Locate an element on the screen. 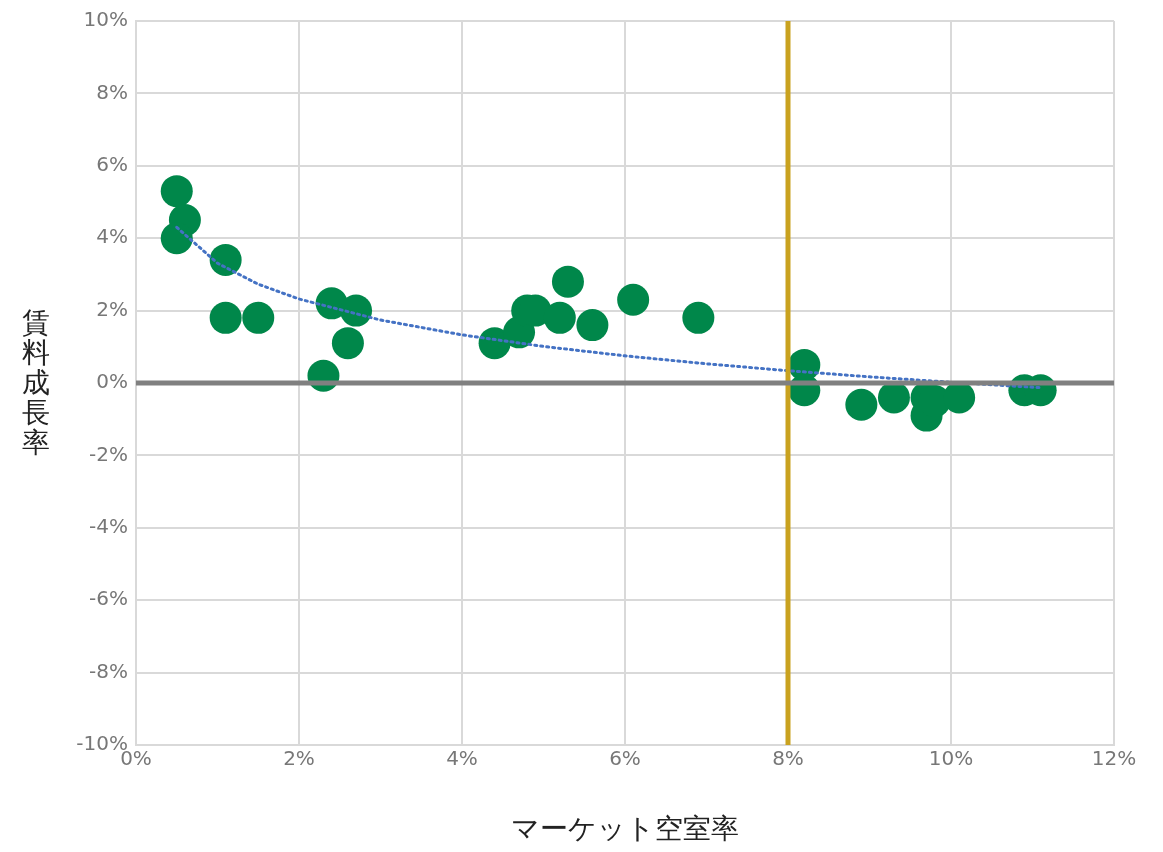 This screenshot has width=1163, height=852. x-tick-label: 8% is located at coordinates (788, 758).